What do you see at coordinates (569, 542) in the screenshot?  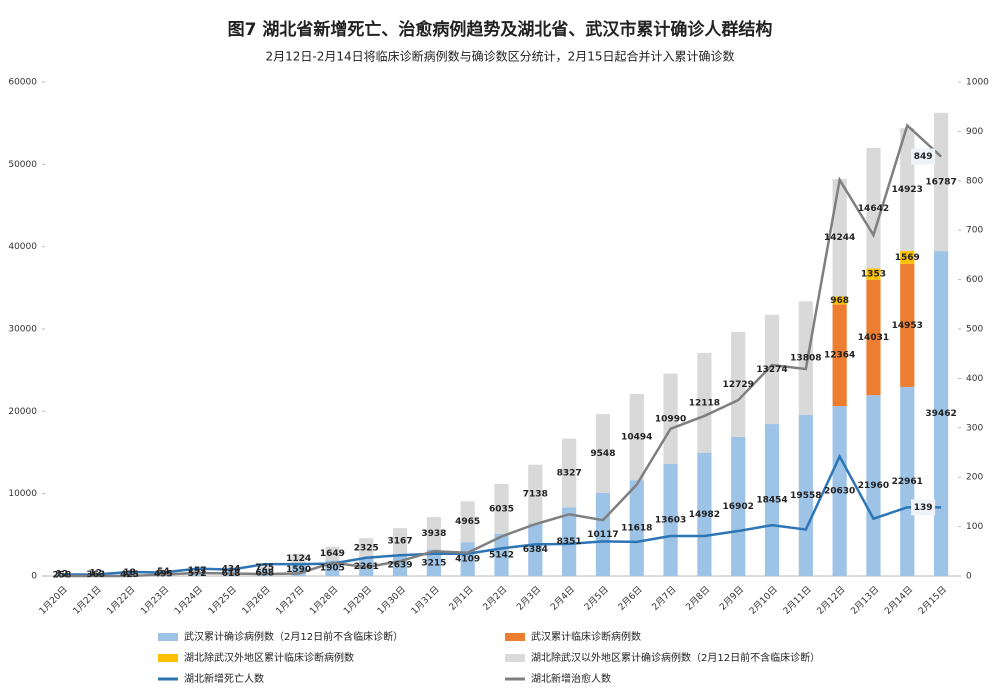 I see `data-label: 8351` at bounding box center [569, 542].